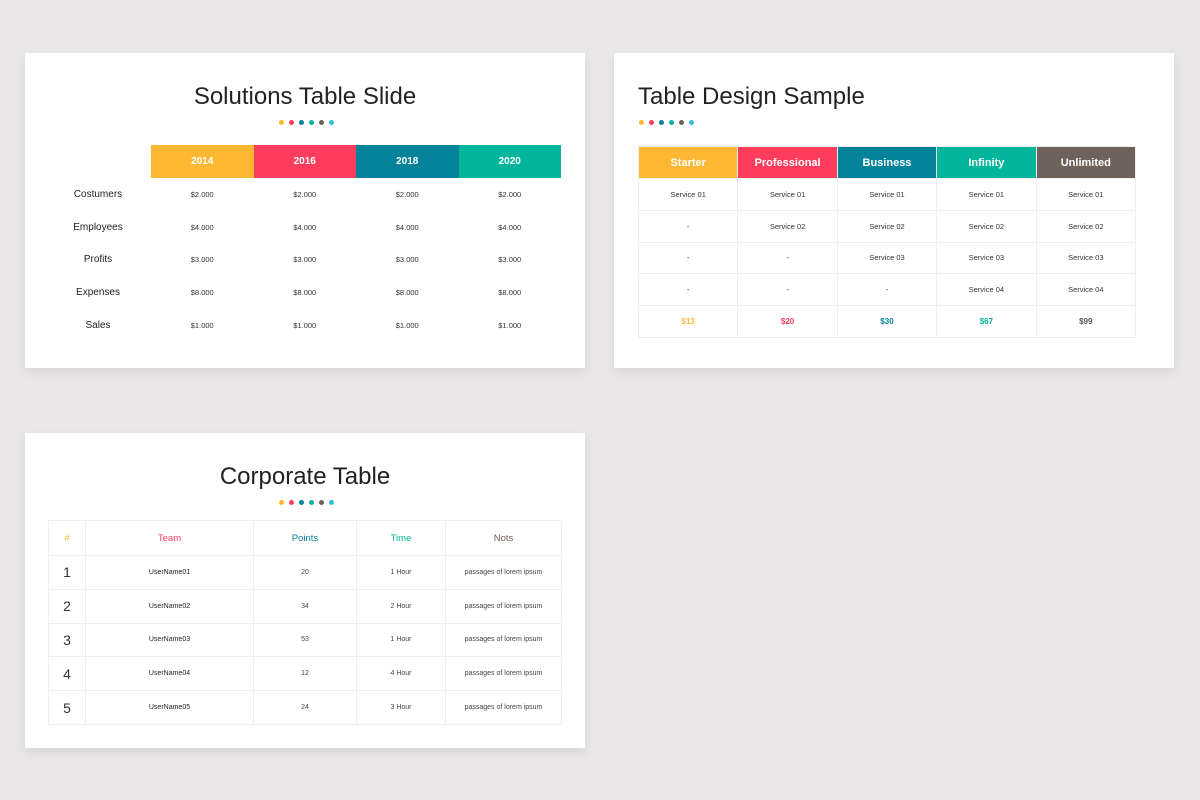 The height and width of the screenshot is (800, 1200). I want to click on table-cell: 4 Hour, so click(401, 674).